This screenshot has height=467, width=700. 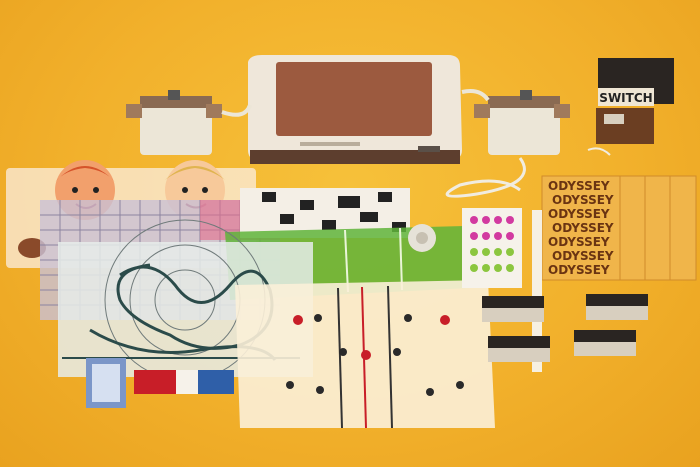 What do you see at coordinates (579, 214) in the screenshot?
I see `score-sheet-word-3: ODYSSEY` at bounding box center [579, 214].